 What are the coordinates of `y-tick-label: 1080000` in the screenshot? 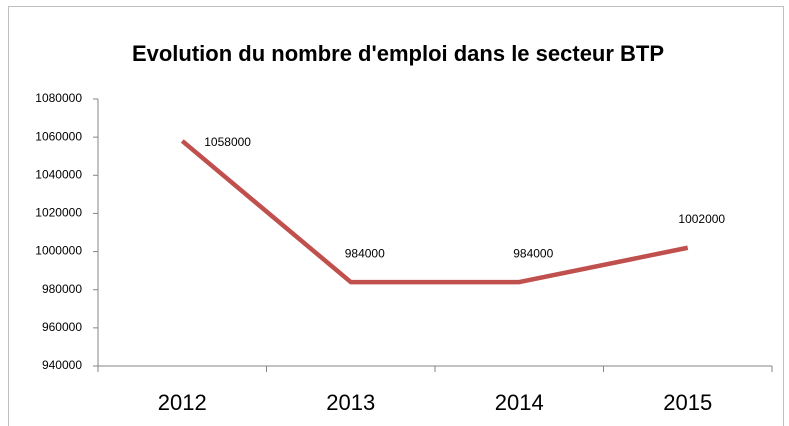 It's located at (58, 98).